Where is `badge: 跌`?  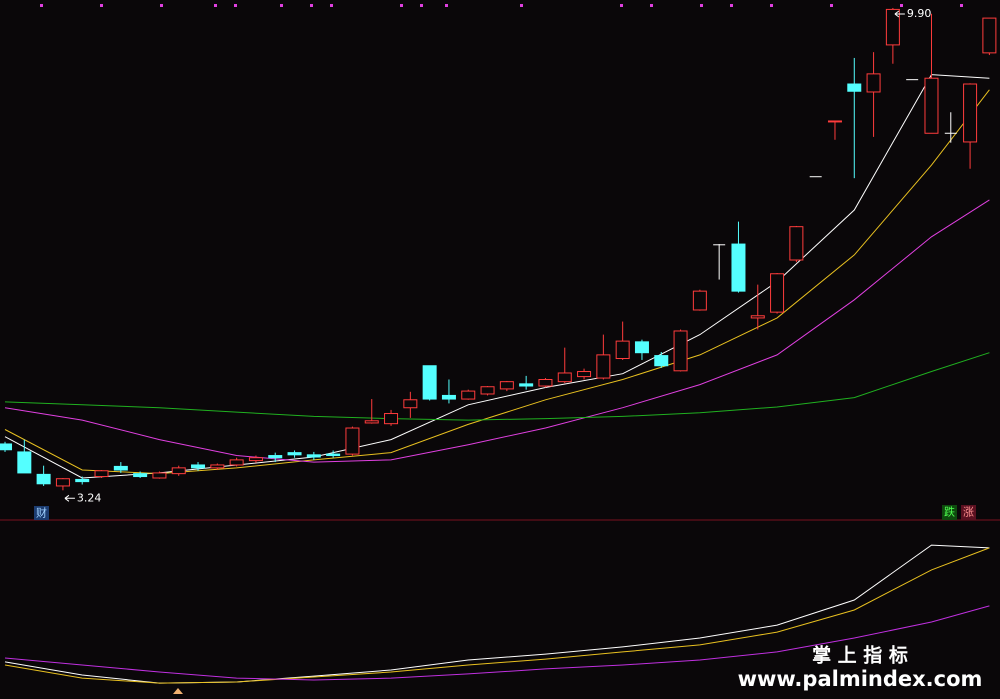
badge: 跌 is located at coordinates (949, 512).